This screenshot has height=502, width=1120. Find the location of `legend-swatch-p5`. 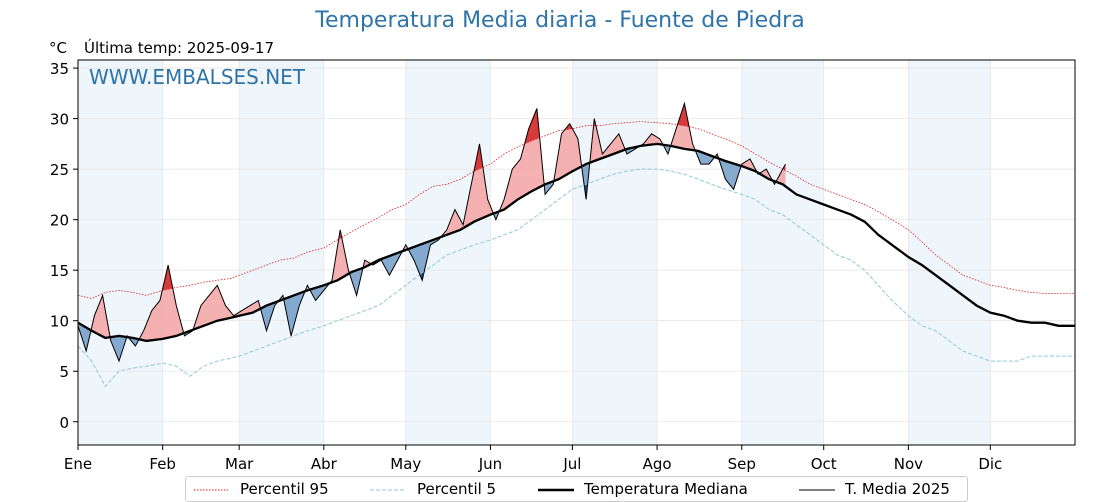

legend-swatch-p5 is located at coordinates (388, 490).